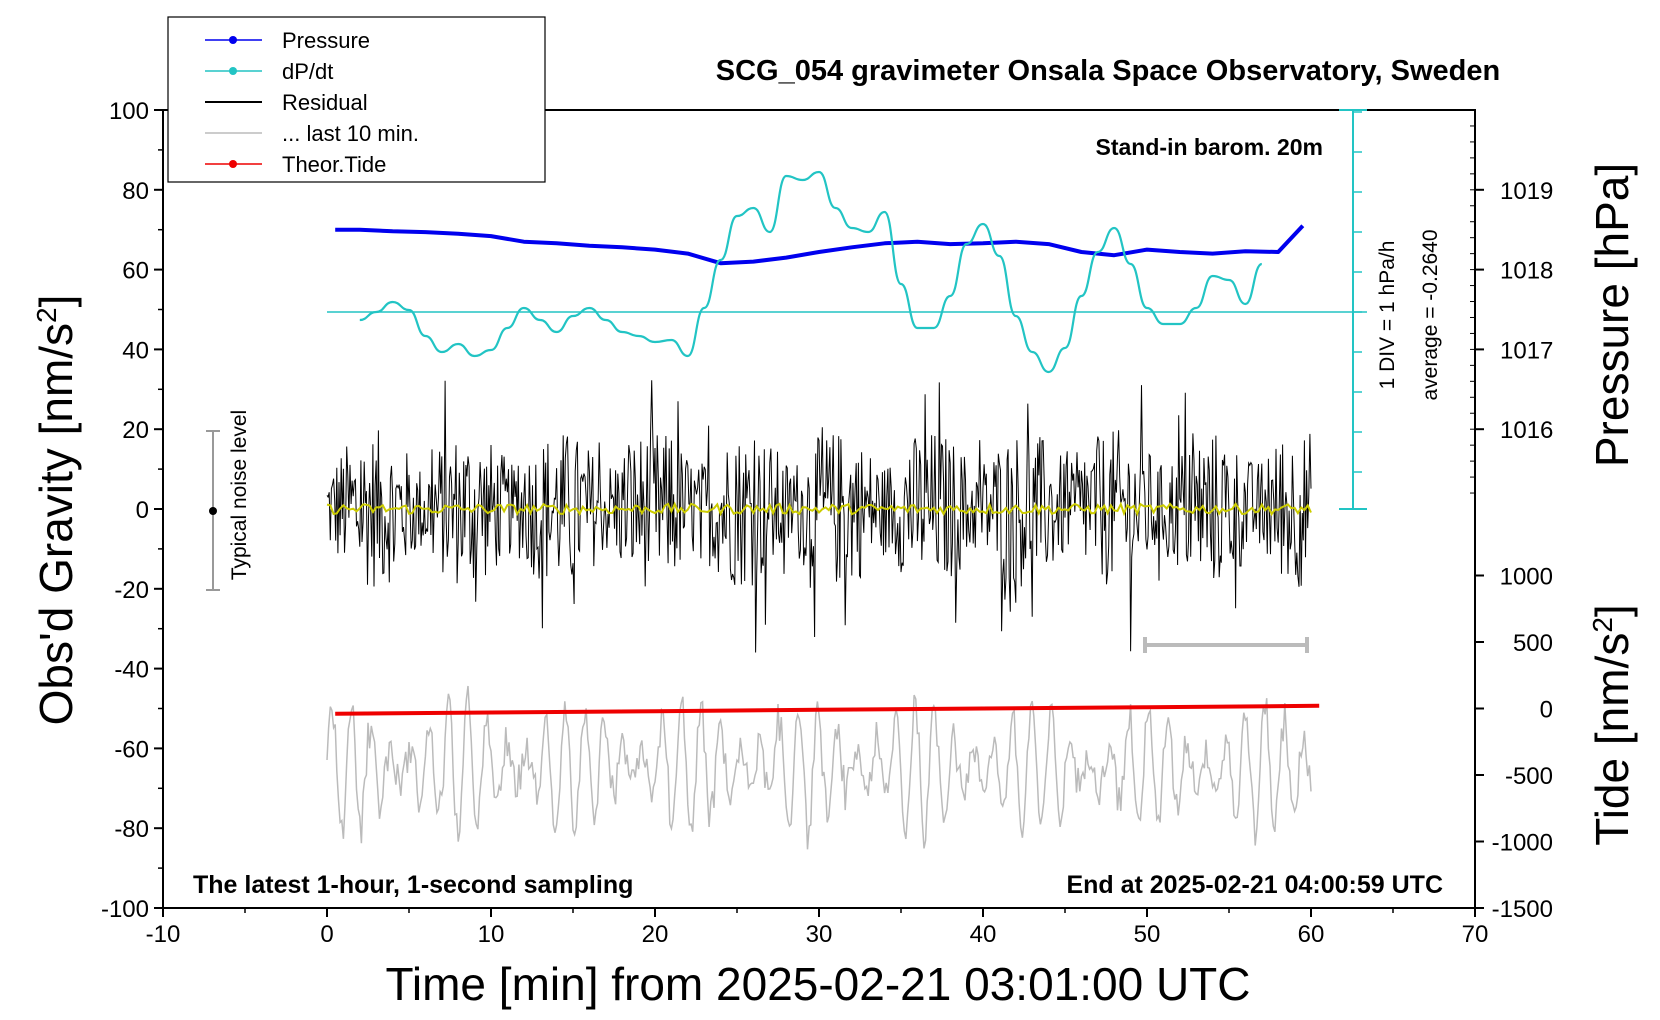 This screenshot has width=1660, height=1020. What do you see at coordinates (135, 271) in the screenshot?
I see `y-tick-label: 60` at bounding box center [135, 271].